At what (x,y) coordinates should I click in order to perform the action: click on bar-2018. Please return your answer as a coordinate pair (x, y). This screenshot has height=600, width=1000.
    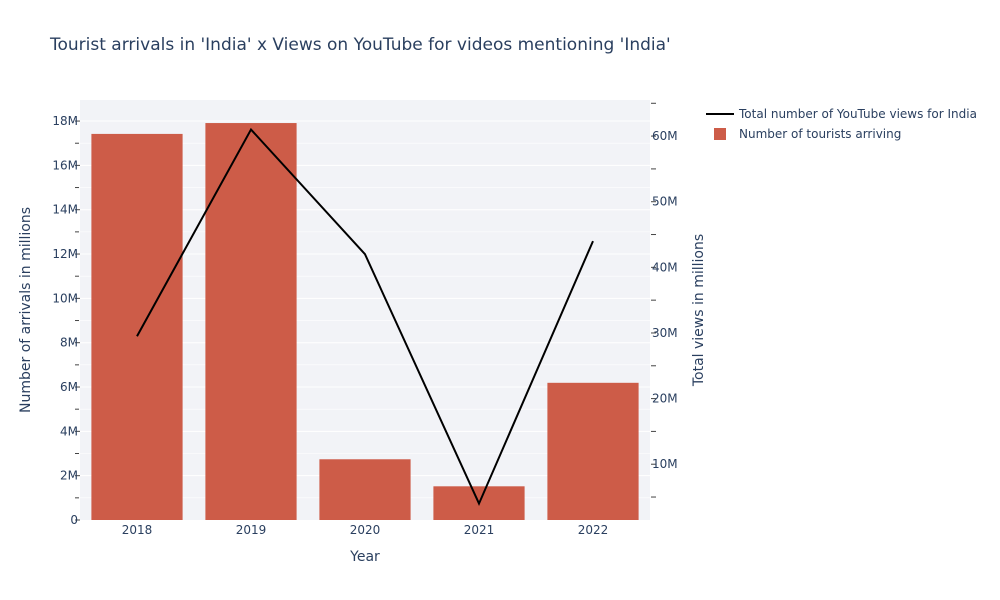
    Looking at the image, I should click on (137, 327).